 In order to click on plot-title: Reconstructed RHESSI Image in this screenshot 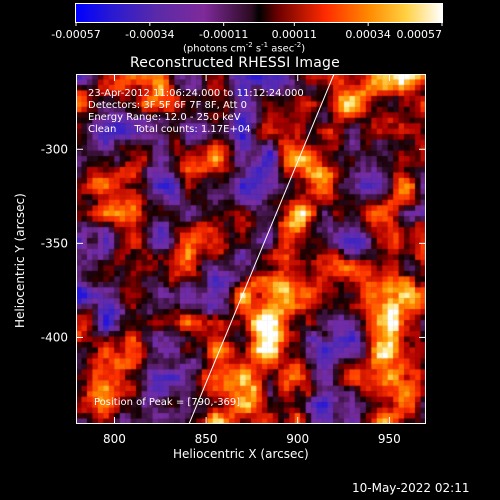, I will do `click(235, 63)`.